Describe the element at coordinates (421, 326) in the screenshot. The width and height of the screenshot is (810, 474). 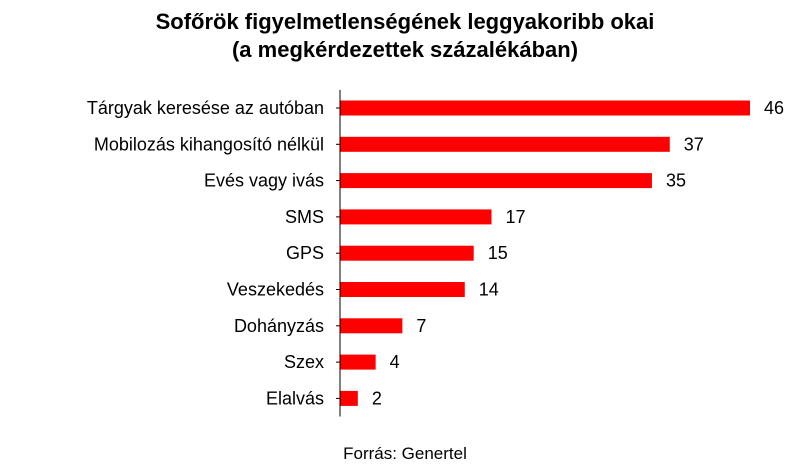
I see `value-label: 7` at that location.